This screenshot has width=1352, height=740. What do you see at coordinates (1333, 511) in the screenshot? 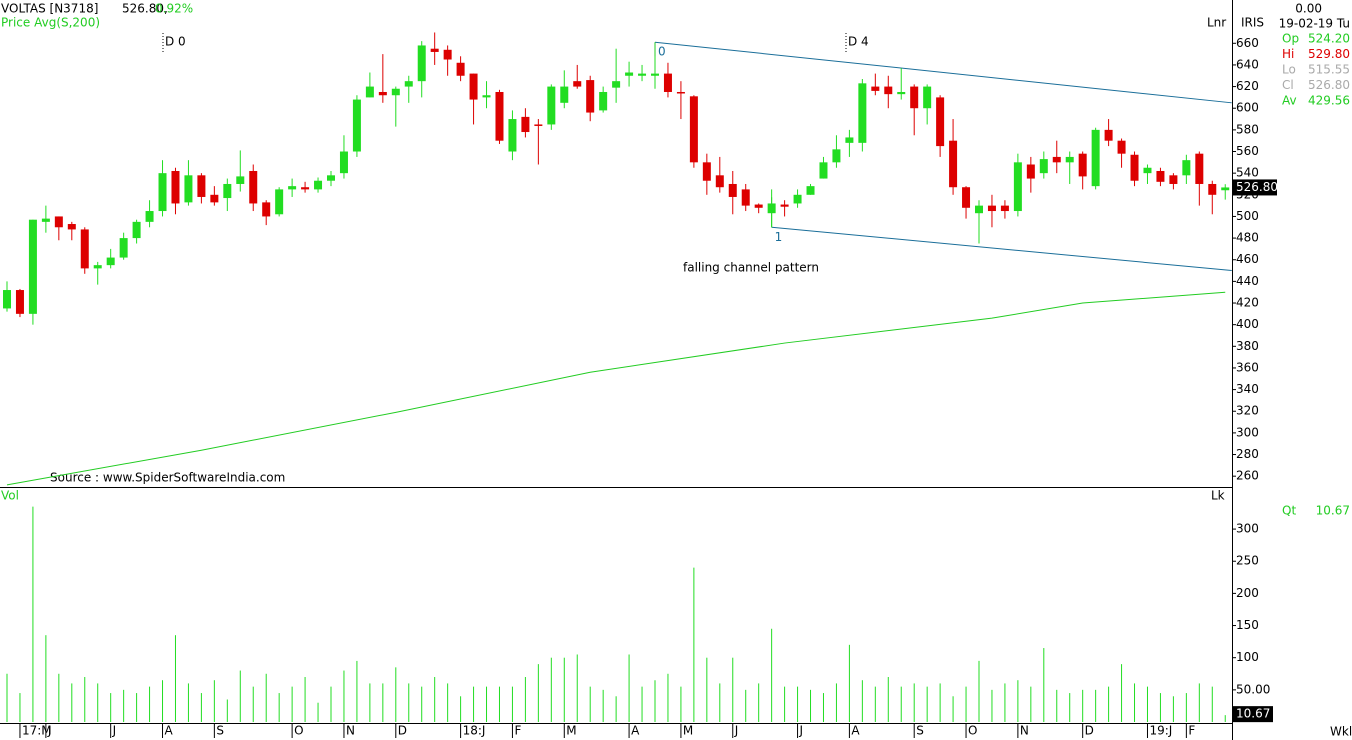
I see `qt-value: 10.67` at bounding box center [1333, 511].